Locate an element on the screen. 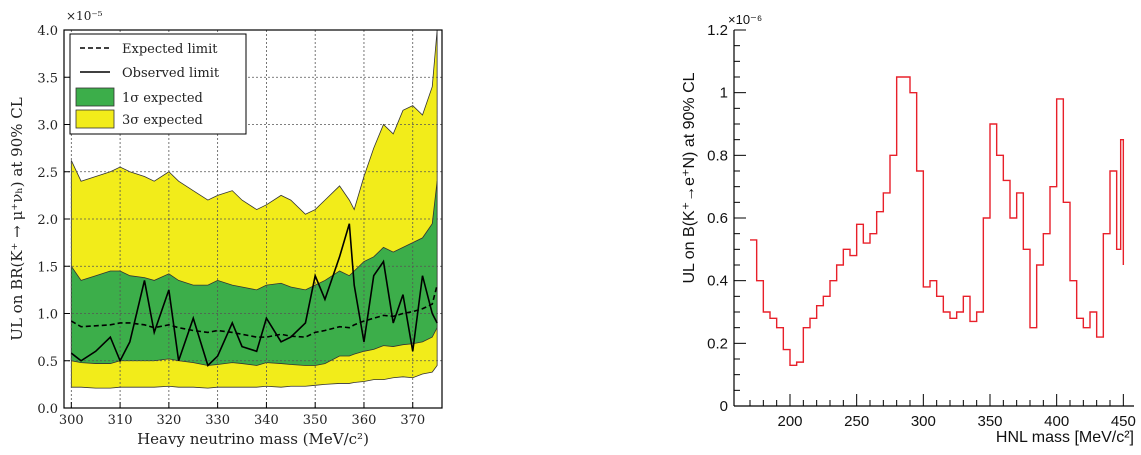 This screenshot has height=455, width=1141. y-tick-label: 0.5 is located at coordinates (47, 362).